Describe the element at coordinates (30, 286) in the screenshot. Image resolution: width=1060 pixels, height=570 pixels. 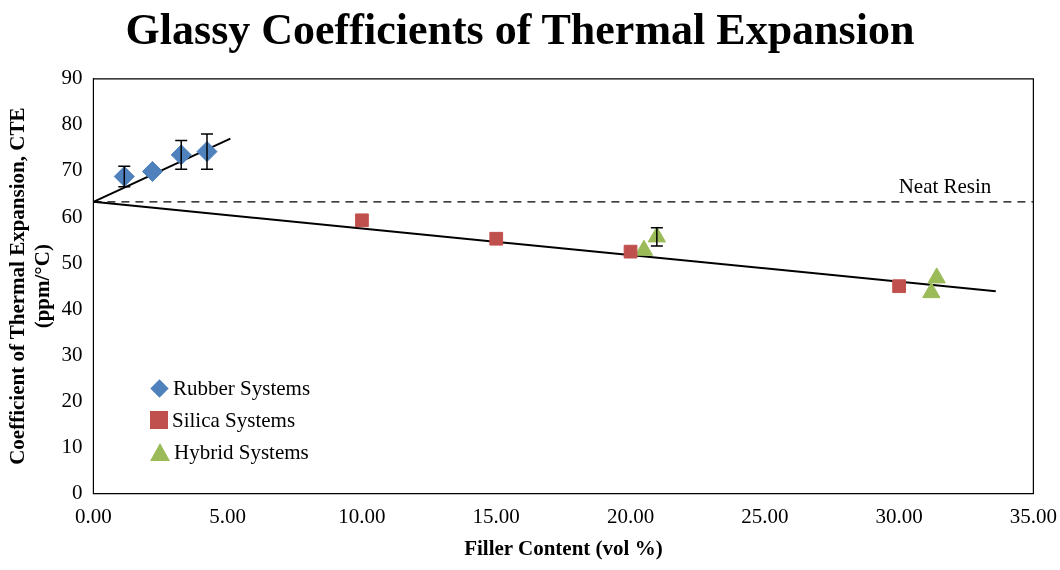
I see `y-axis-title: Coefficient of Thermal Expansion, CTE (ppm/°C)` at that location.